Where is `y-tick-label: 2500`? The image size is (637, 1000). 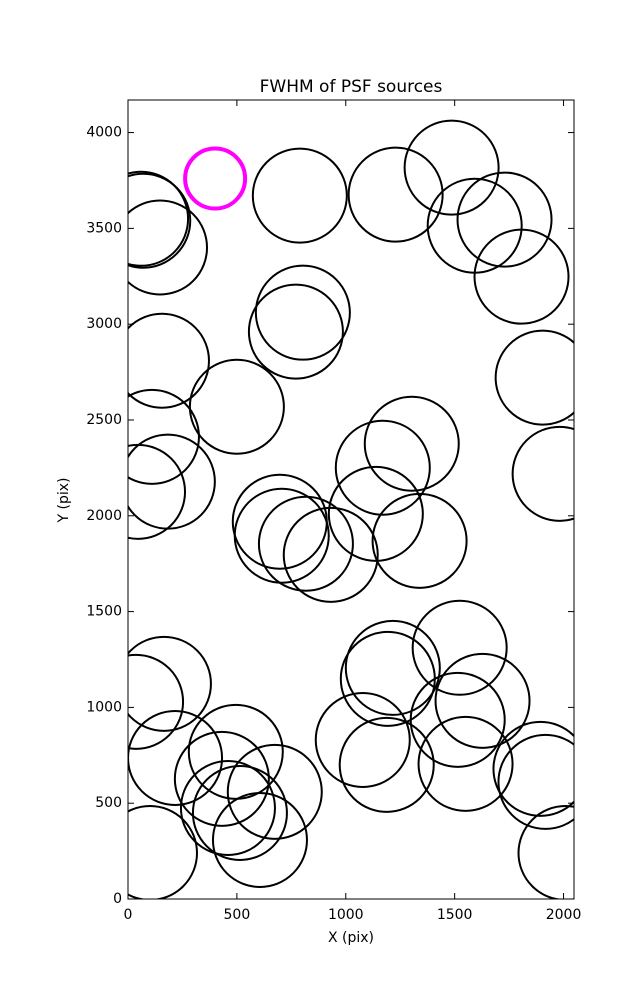
y-tick-label: 2500 is located at coordinates (104, 420).